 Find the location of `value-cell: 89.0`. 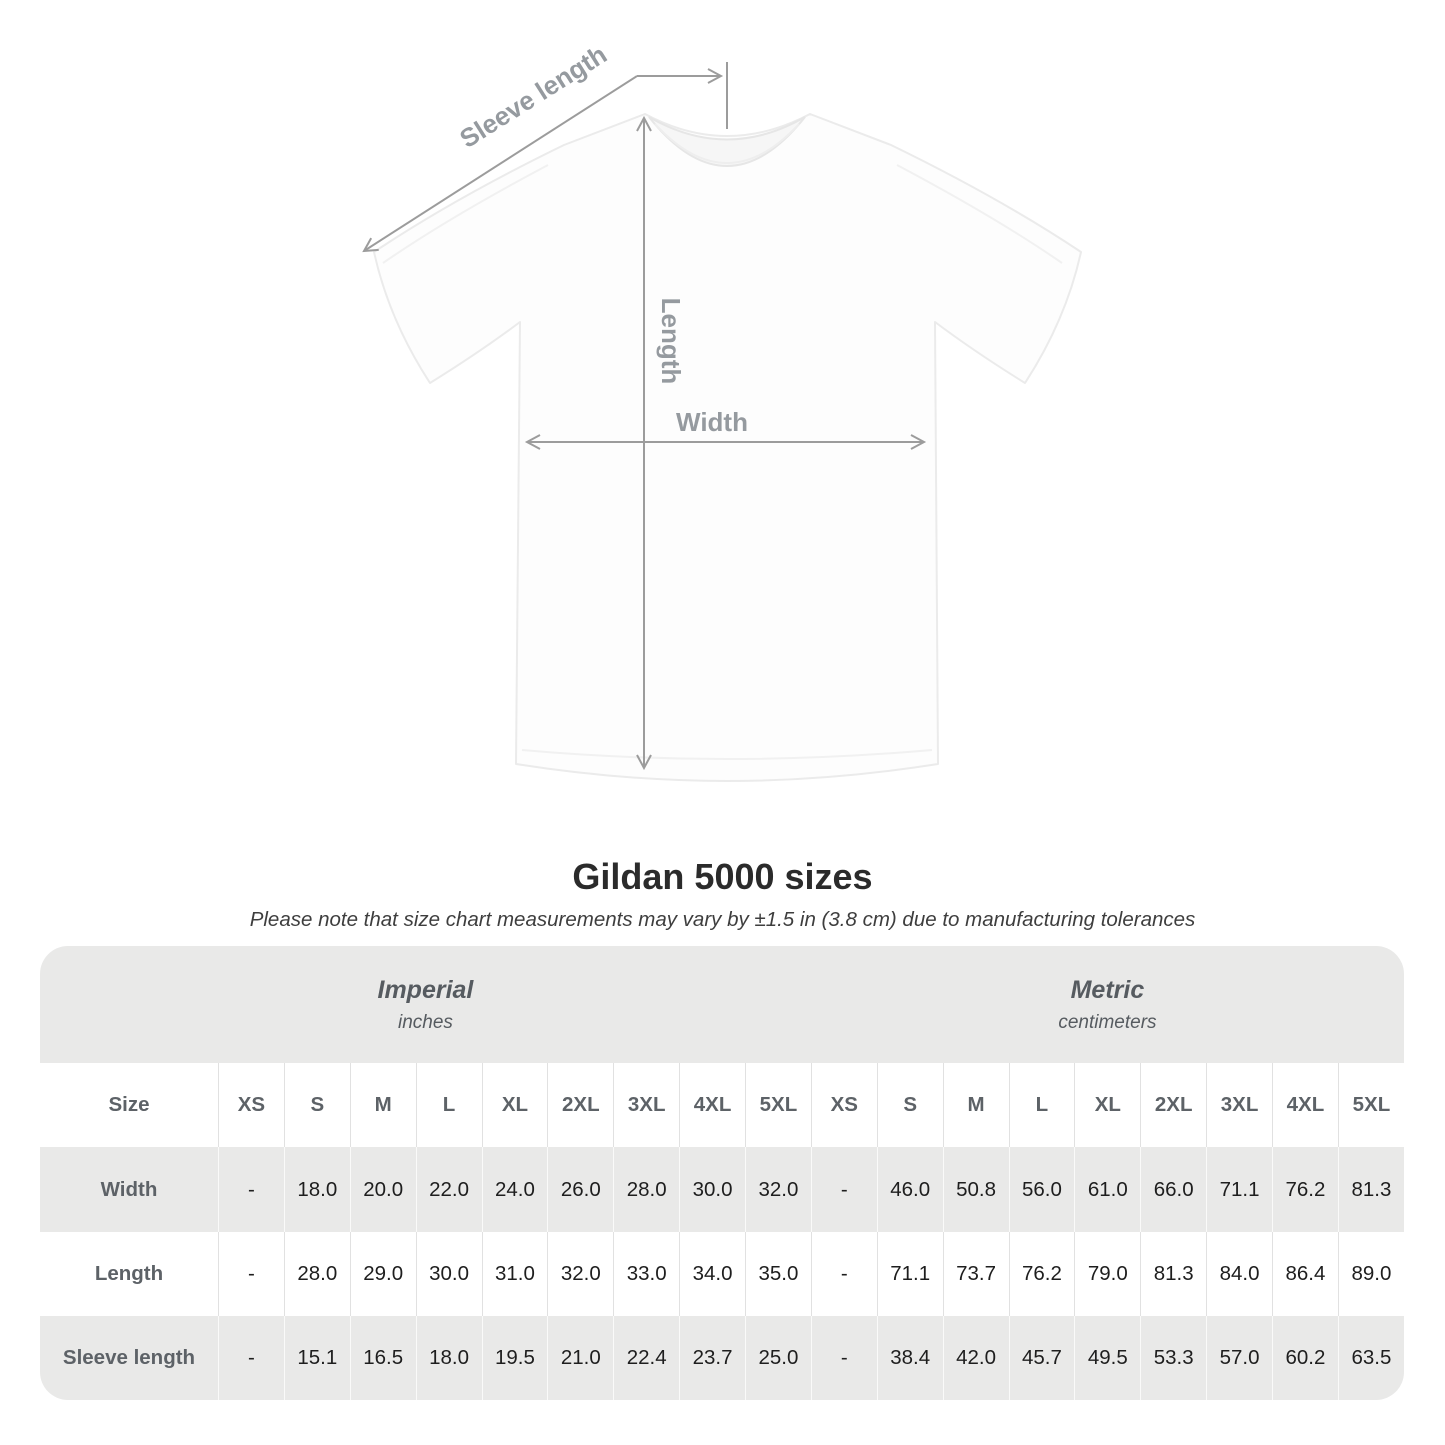

value-cell: 89.0 is located at coordinates (1370, 1274).